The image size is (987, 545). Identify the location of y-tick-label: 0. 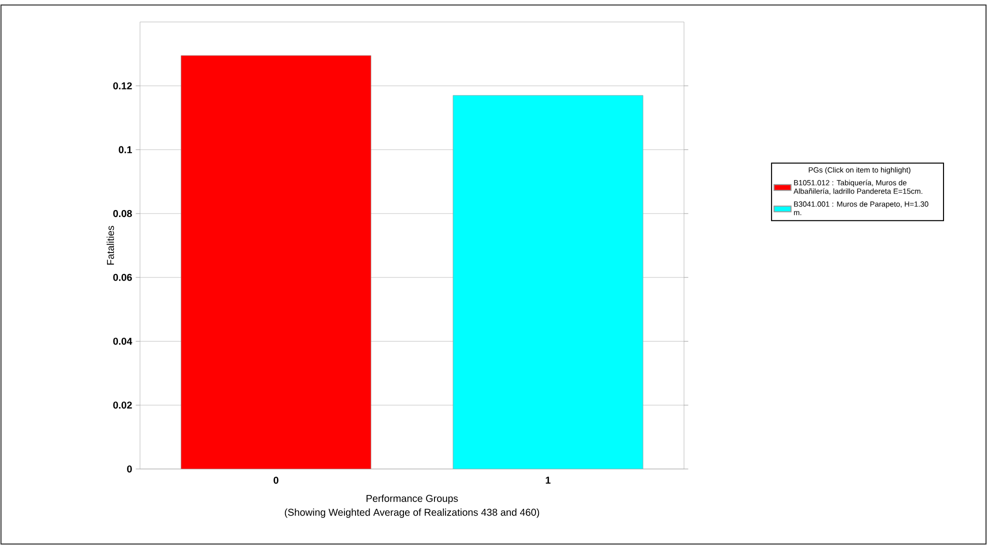
(129, 469).